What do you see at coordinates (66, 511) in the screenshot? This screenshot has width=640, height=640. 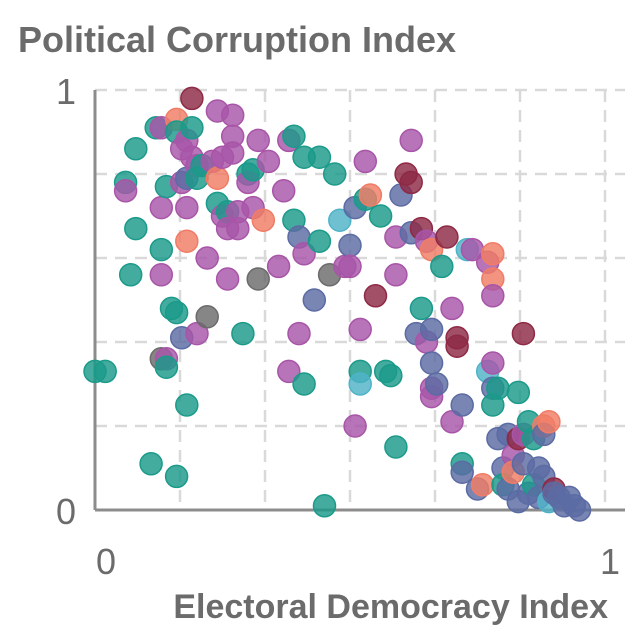 I see `y-tick-label-0: 0` at bounding box center [66, 511].